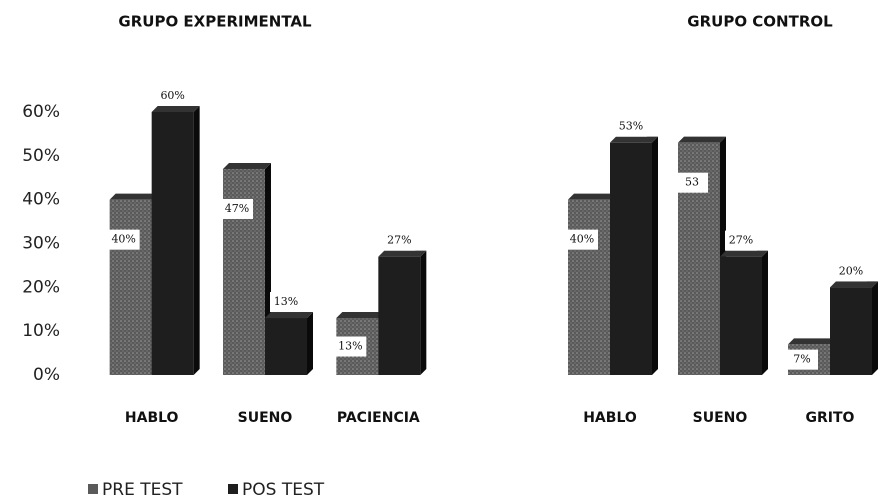 The width and height of the screenshot is (890, 503). What do you see at coordinates (142, 490) in the screenshot?
I see `legend-label: PRE TEST` at bounding box center [142, 490].